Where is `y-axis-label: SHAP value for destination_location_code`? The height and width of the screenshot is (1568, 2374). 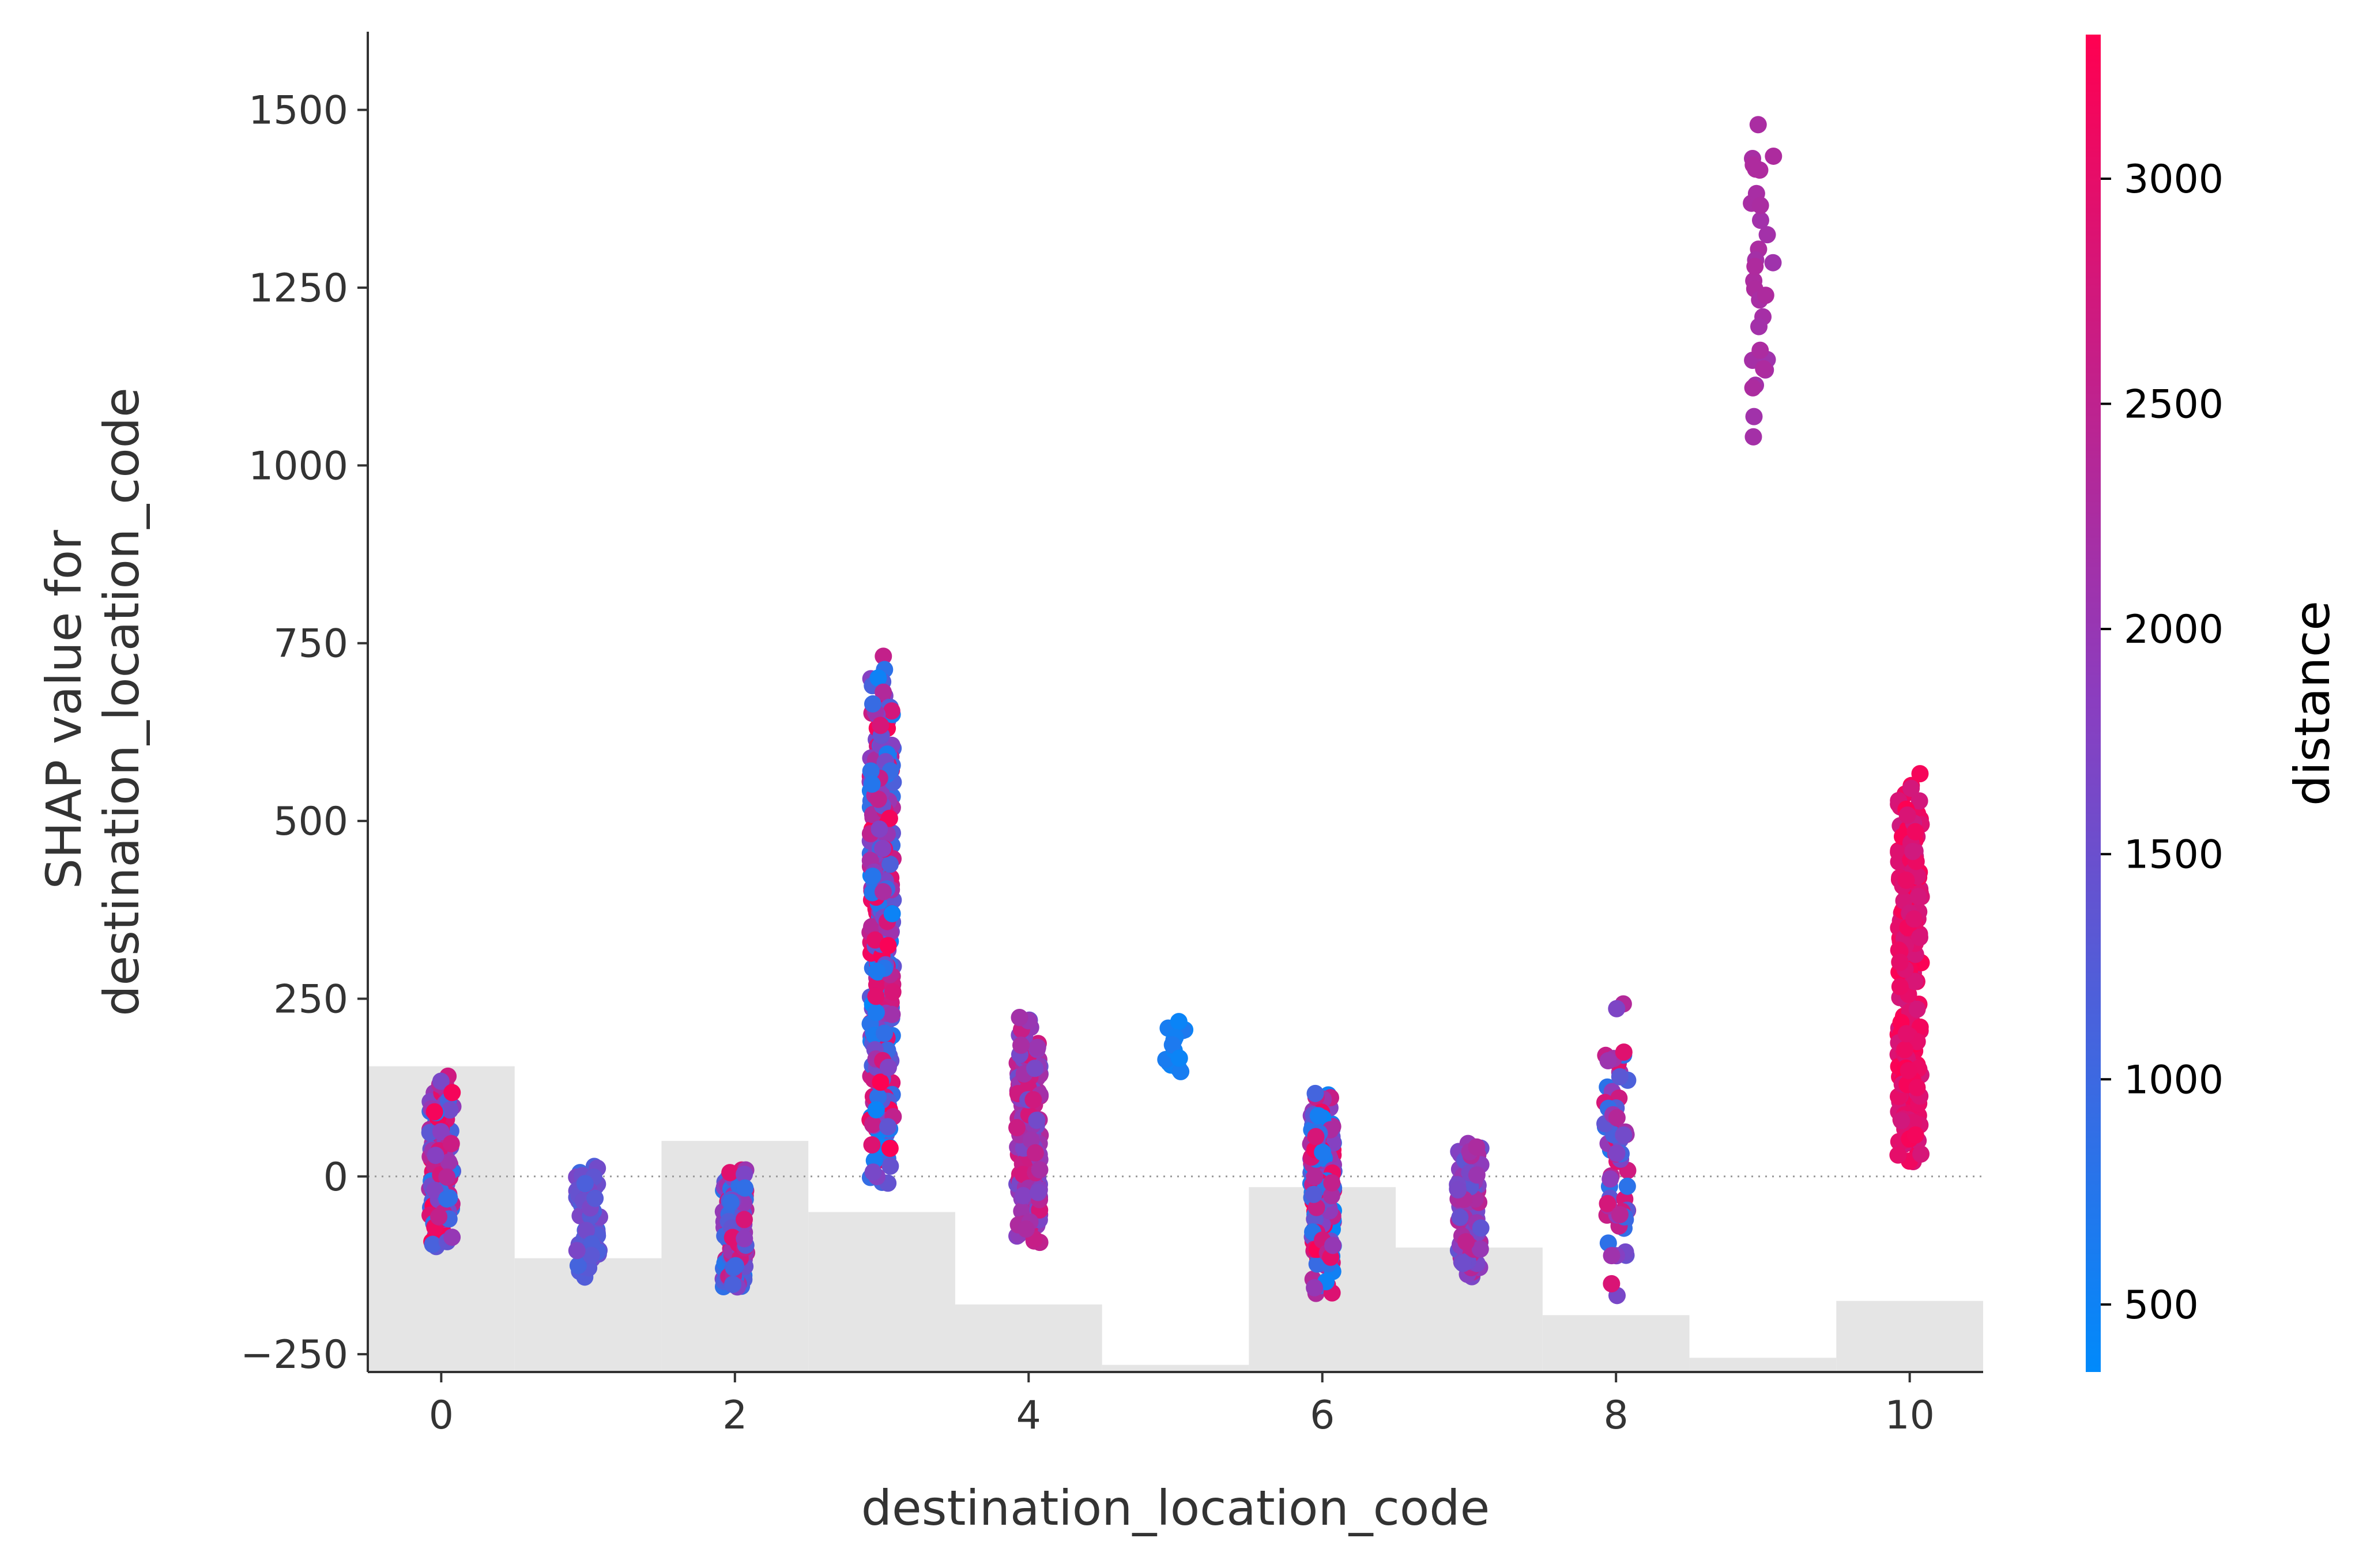 y-axis-label: SHAP value for destination_location_code is located at coordinates (93, 701).